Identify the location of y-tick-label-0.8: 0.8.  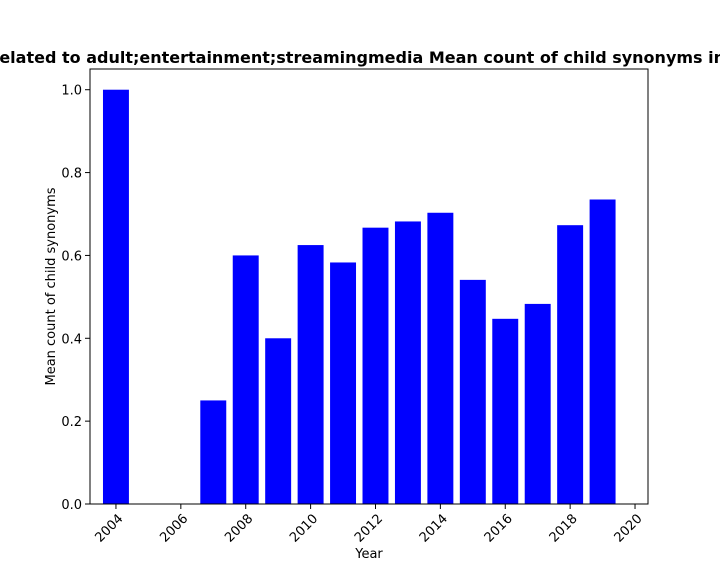
(71, 174).